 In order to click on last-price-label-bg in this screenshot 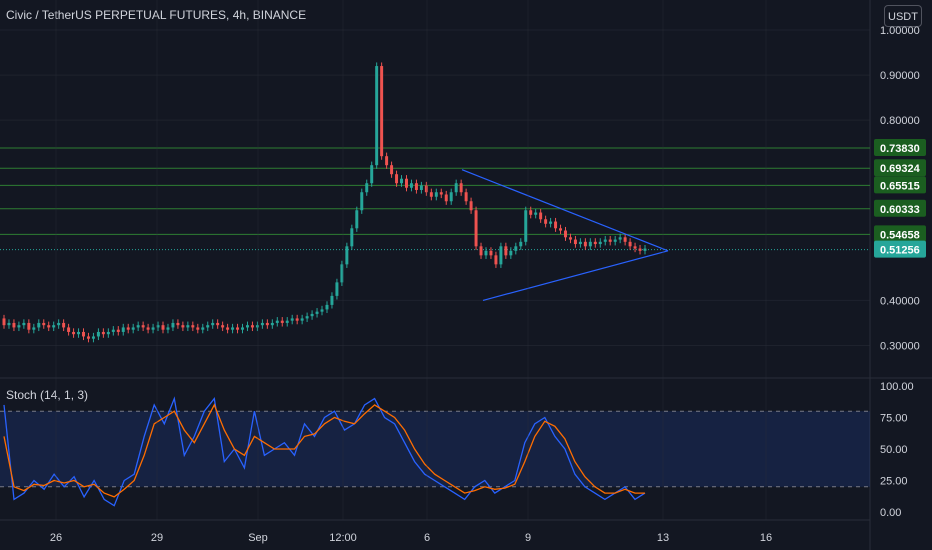, I will do `click(900, 249)`.